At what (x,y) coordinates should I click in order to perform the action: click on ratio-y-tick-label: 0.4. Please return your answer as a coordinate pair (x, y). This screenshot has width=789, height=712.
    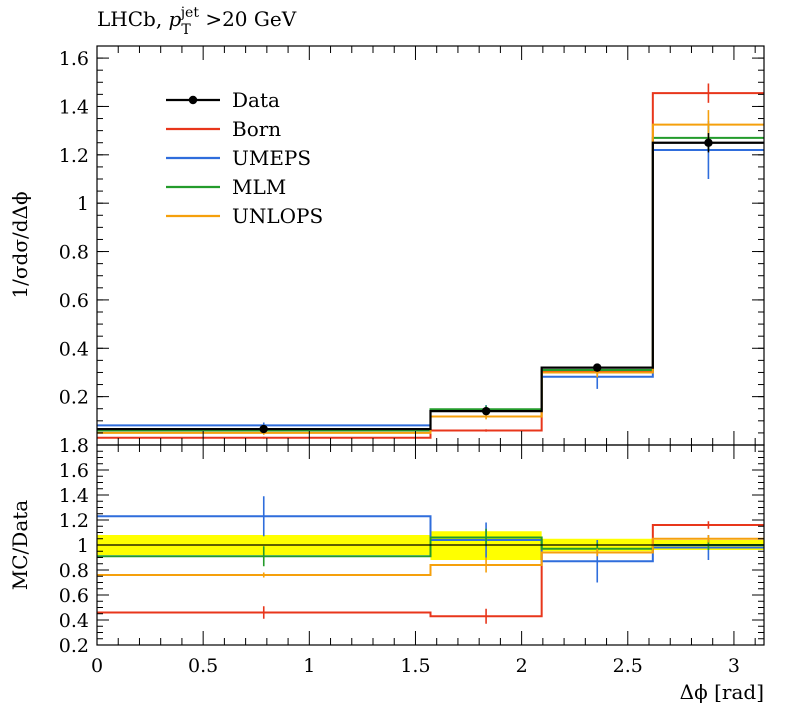
    Looking at the image, I should click on (74, 621).